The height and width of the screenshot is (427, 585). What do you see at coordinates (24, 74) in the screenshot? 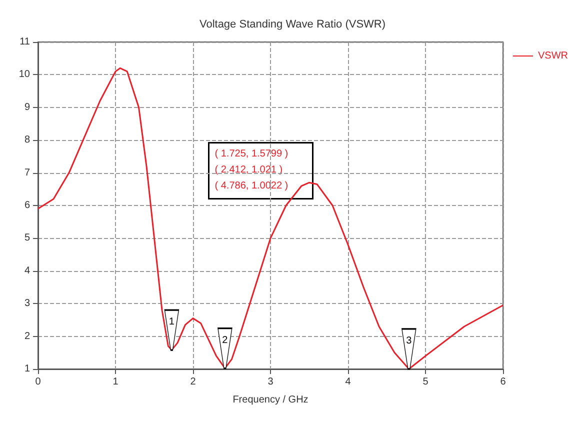
I see `y-tick-label: 10` at bounding box center [24, 74].